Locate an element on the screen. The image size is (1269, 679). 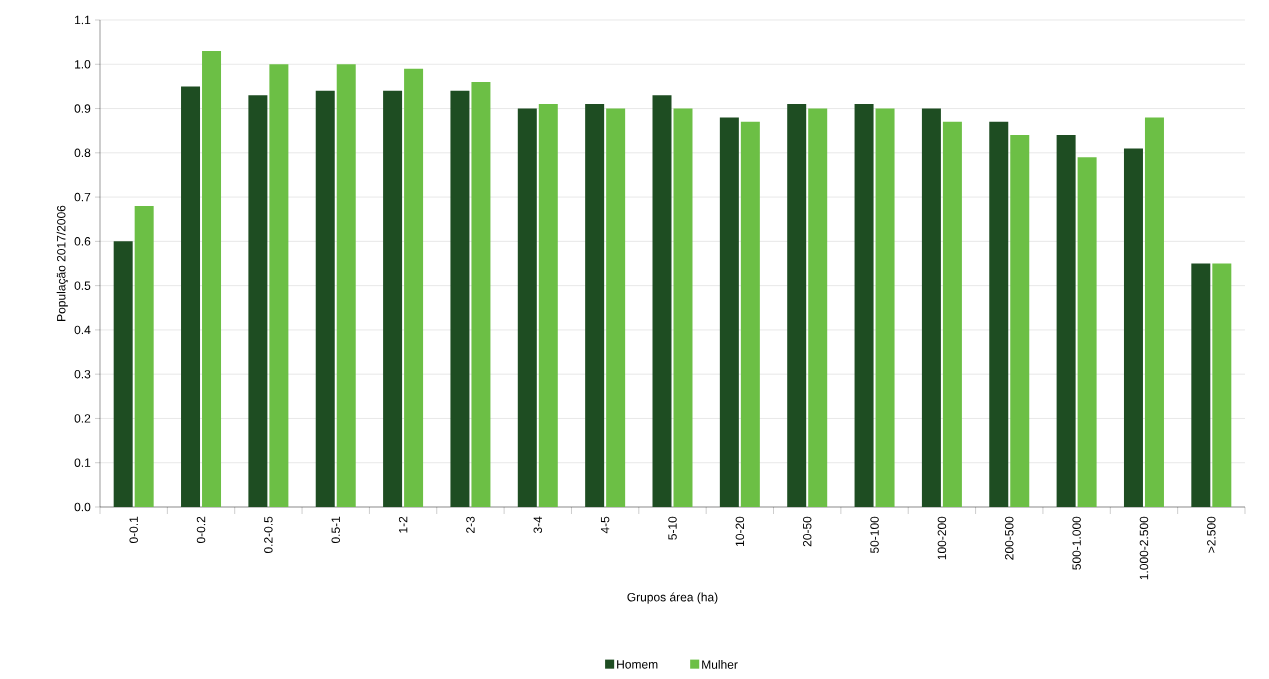
x-tick-label: 10-20 is located at coordinates (740, 531).